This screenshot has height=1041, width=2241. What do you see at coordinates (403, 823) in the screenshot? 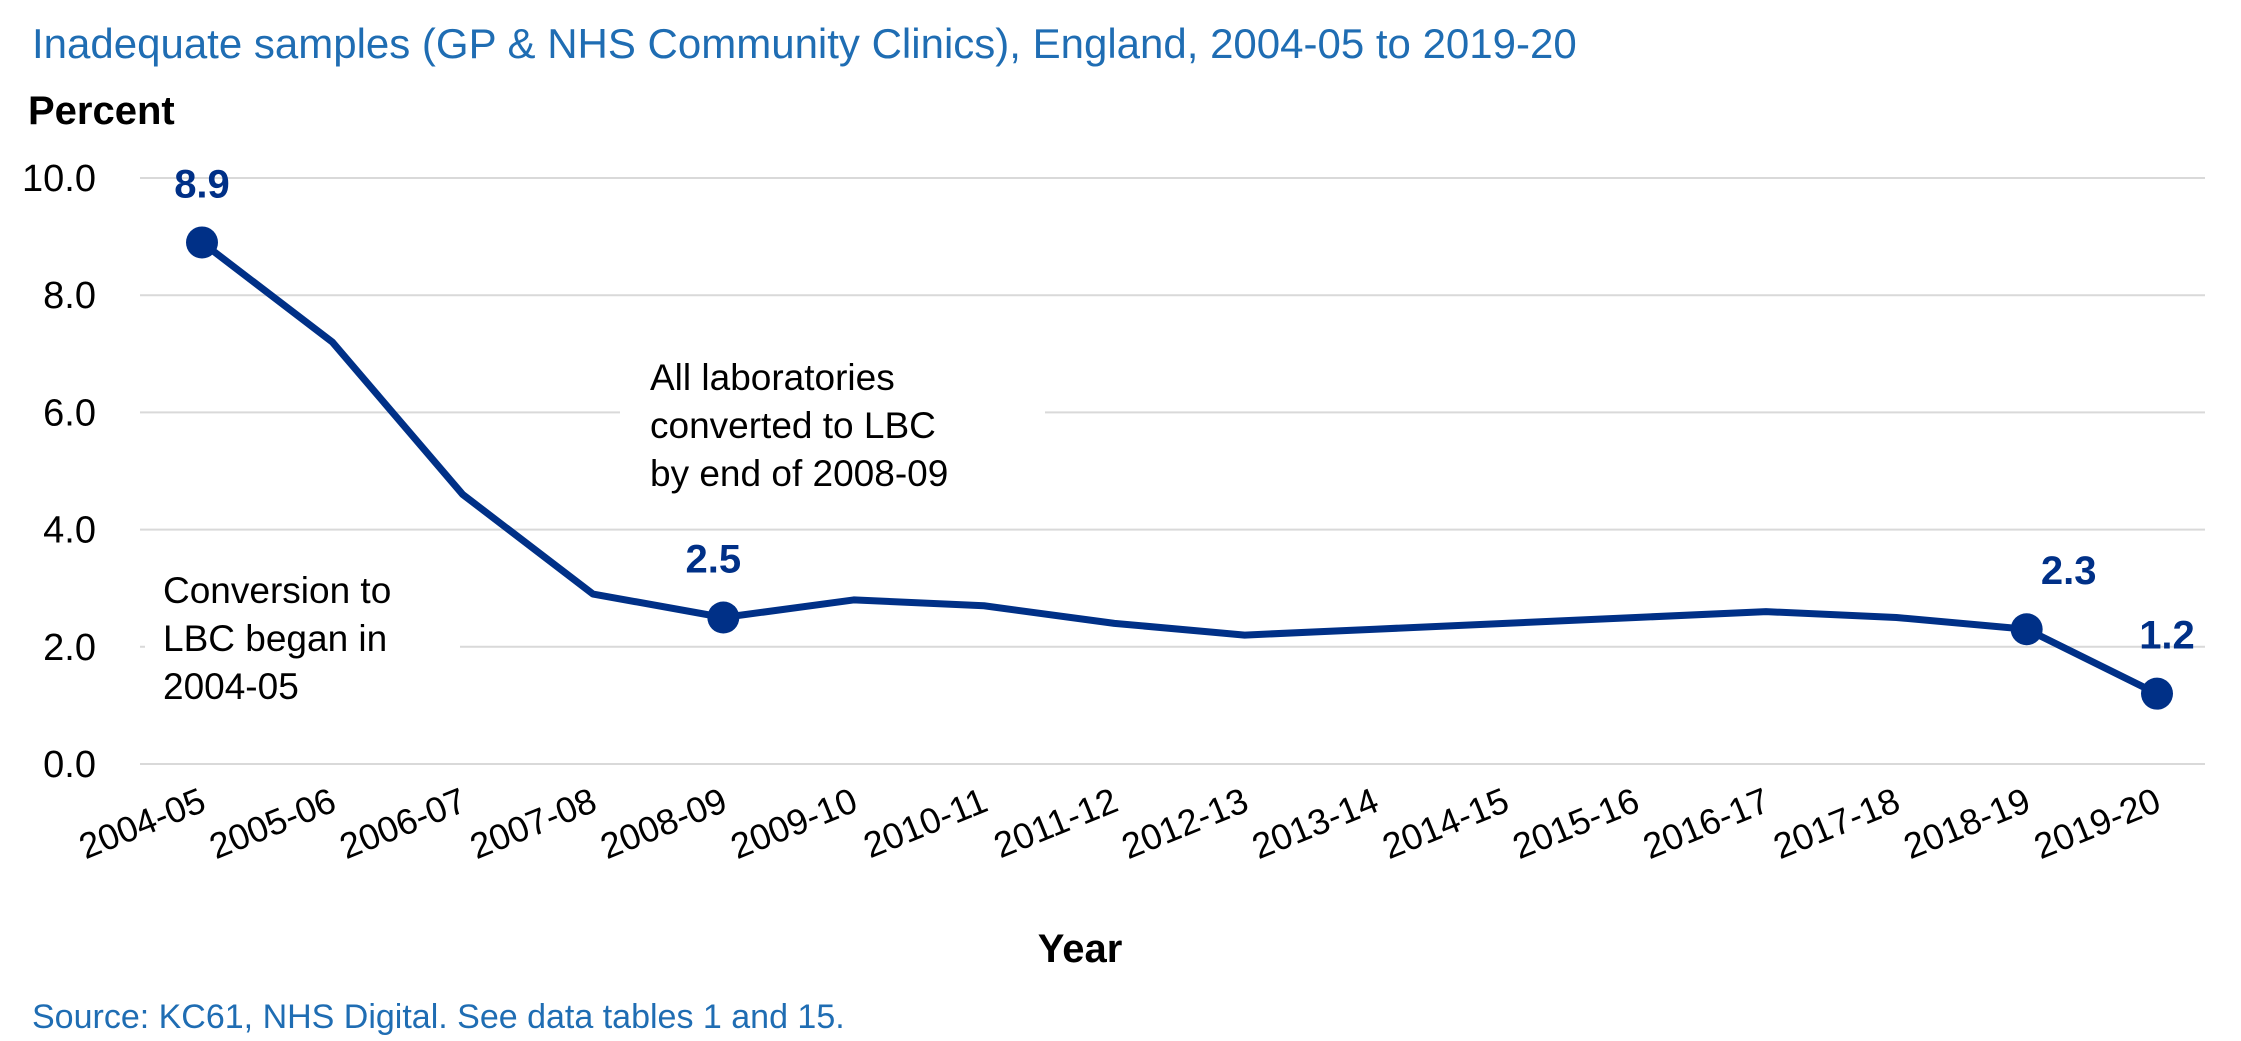
I see `x-tick-label: 2006-07` at bounding box center [403, 823].